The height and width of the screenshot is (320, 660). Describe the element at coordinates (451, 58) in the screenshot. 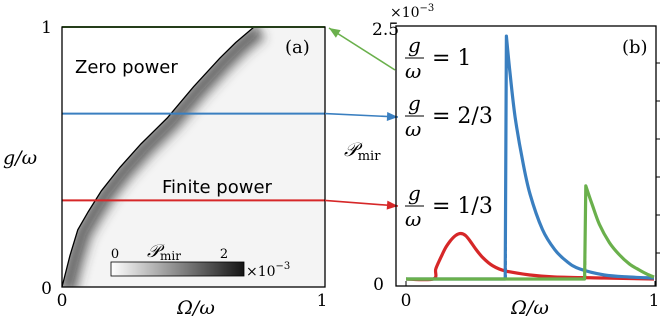

I see `svg-text: = 1` at that location.